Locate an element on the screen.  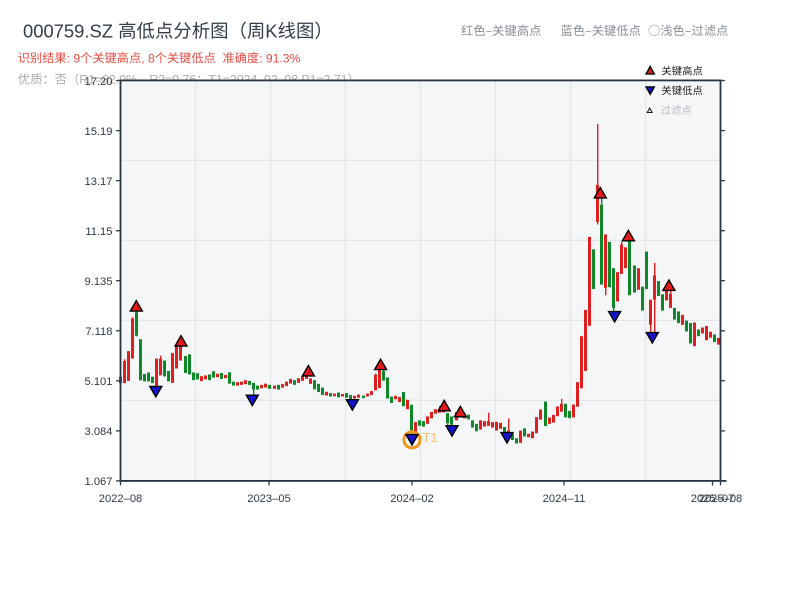
svg-text: 2024–02 is located at coordinates (412, 499).